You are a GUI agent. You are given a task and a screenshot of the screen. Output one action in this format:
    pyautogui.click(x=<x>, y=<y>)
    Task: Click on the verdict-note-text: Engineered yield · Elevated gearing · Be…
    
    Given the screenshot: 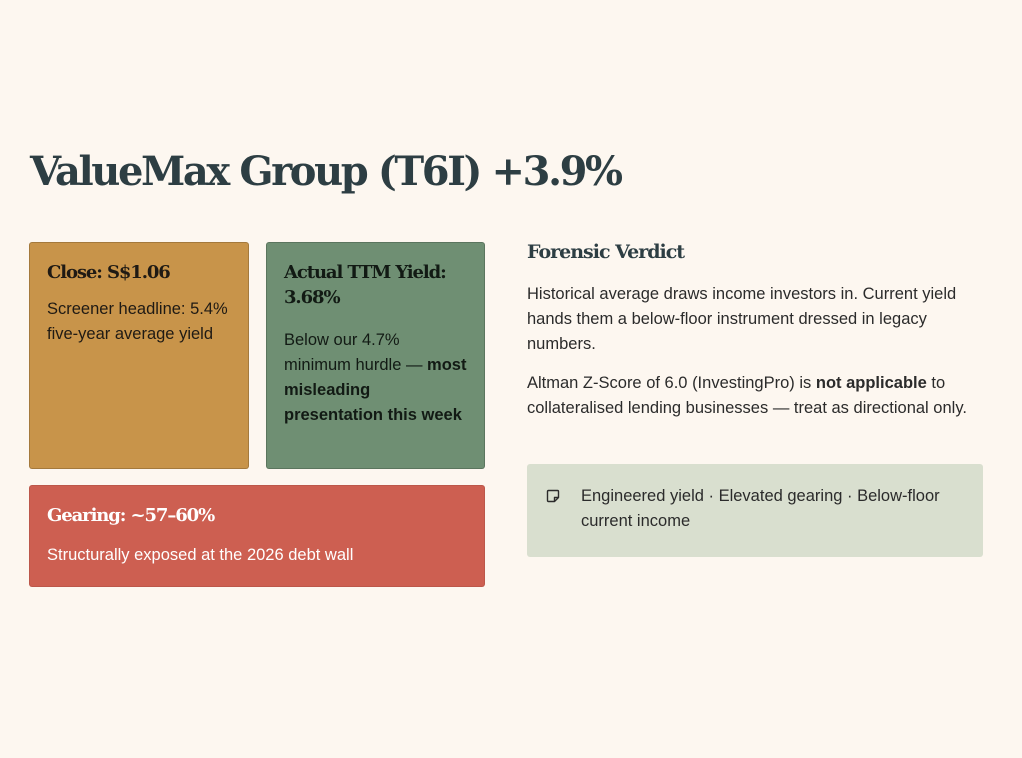 What is the action you would take?
    pyautogui.click(x=760, y=508)
    